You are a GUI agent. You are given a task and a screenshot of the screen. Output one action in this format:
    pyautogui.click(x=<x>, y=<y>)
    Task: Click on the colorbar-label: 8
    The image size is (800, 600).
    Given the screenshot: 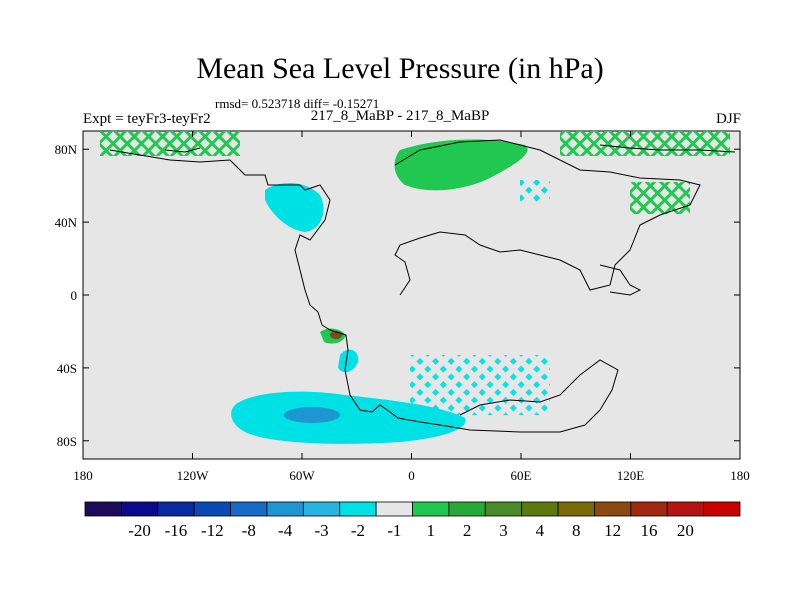 What is the action you would take?
    pyautogui.click(x=576, y=530)
    